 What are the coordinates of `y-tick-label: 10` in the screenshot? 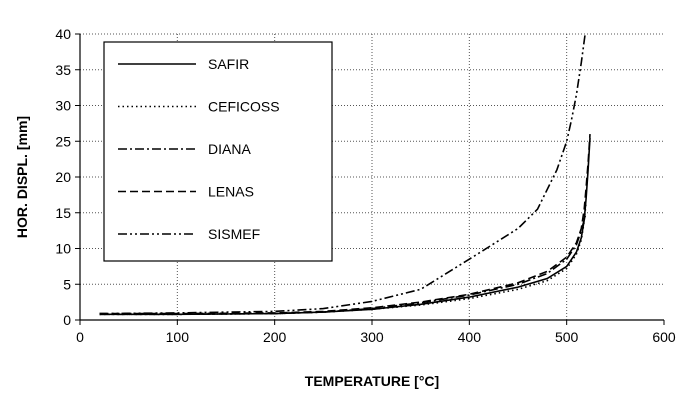 It's located at (63, 249).